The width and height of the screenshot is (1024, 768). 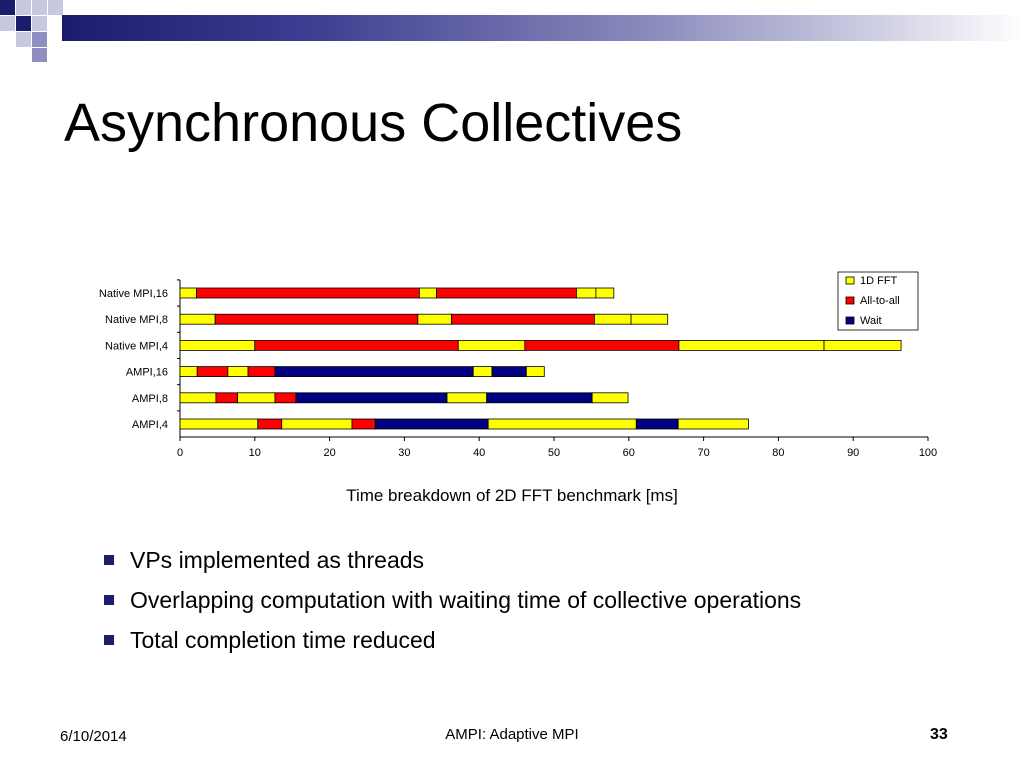 What do you see at coordinates (136, 346) in the screenshot?
I see `y-category-label: Native MPI,4` at bounding box center [136, 346].